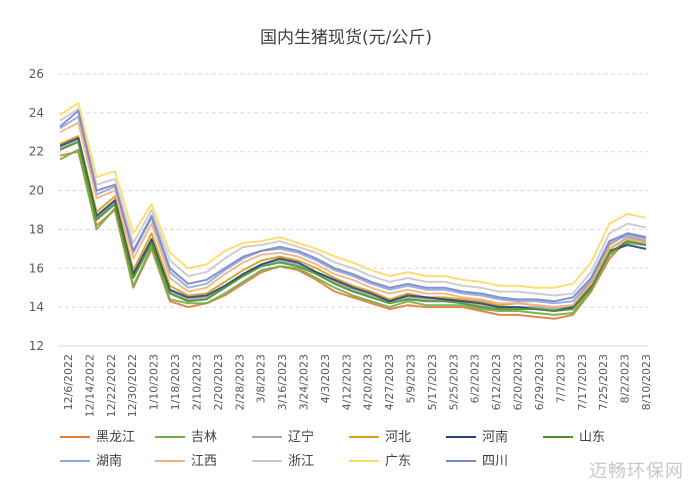  What do you see at coordinates (175, 382) in the screenshot?
I see `x-tick-label: 1/18/2023` at bounding box center [175, 382].